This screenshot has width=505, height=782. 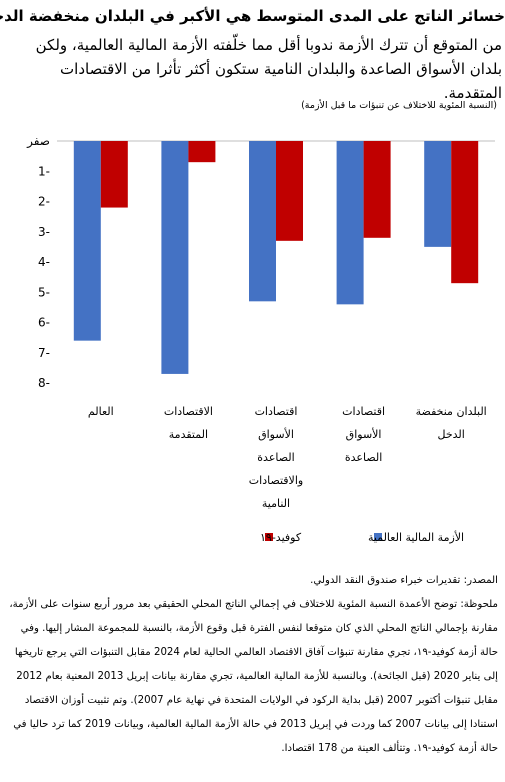 What do you see at coordinates (44, 292) in the screenshot?
I see `y-tick-label: 5-` at bounding box center [44, 292].